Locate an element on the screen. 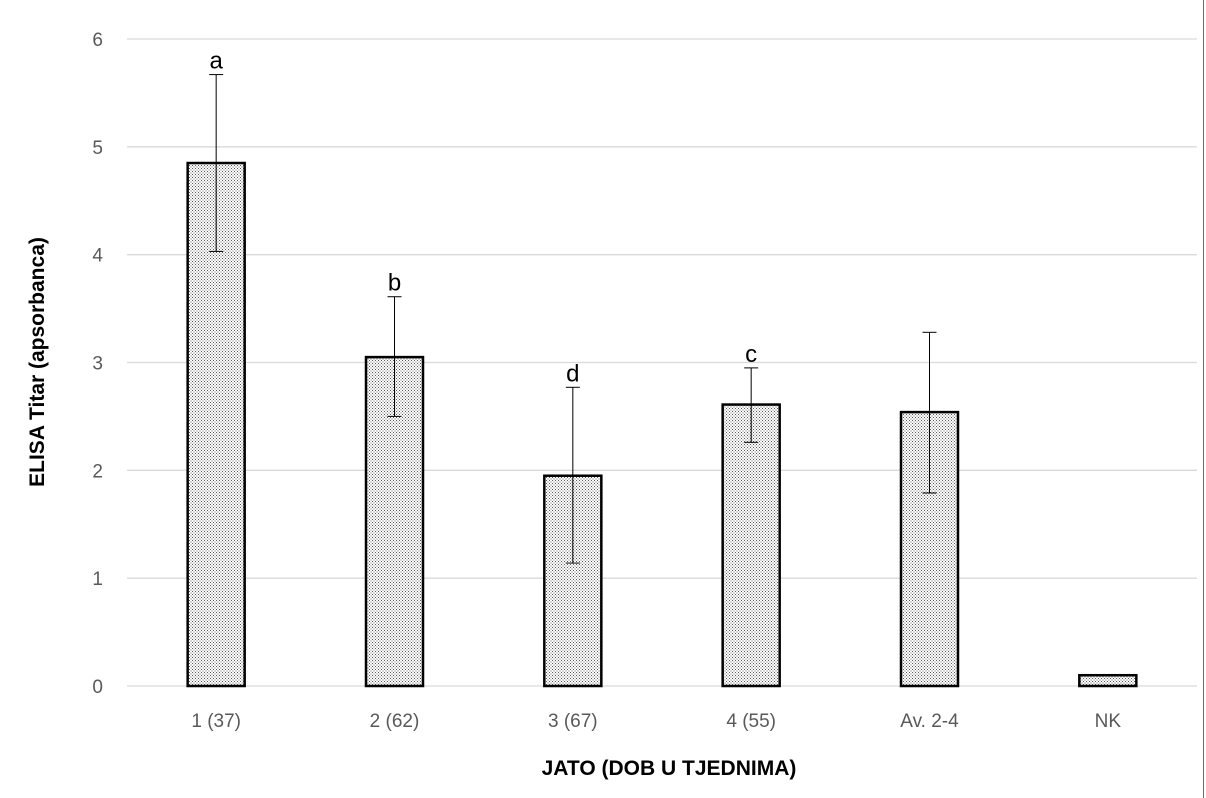 The width and height of the screenshot is (1206, 798). y-tick-label: 3 is located at coordinates (97, 364).